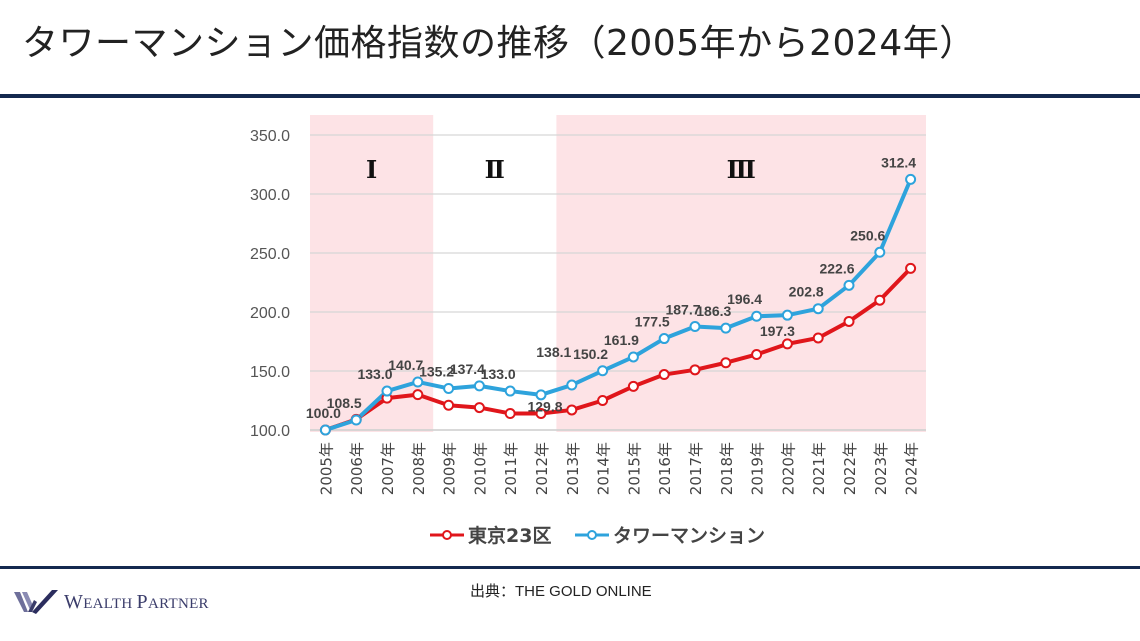 The width and height of the screenshot is (1140, 641). What do you see at coordinates (553, 352) in the screenshot?
I see `data-label: 138.1` at bounding box center [553, 352].